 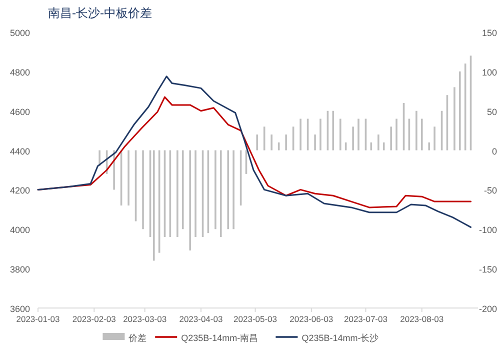 I want to click on x-tick-label: 2023-04-03, so click(x=201, y=319).